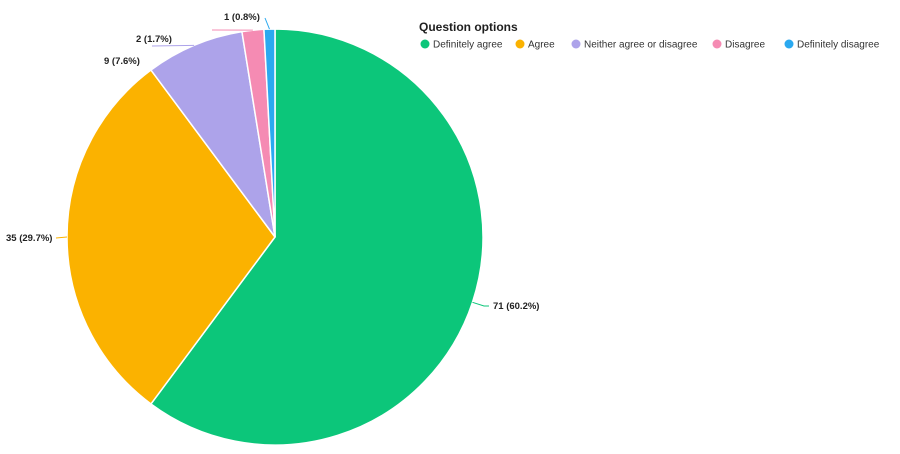  I want to click on pie-slice-definitely-disagree, so click(269, 133).